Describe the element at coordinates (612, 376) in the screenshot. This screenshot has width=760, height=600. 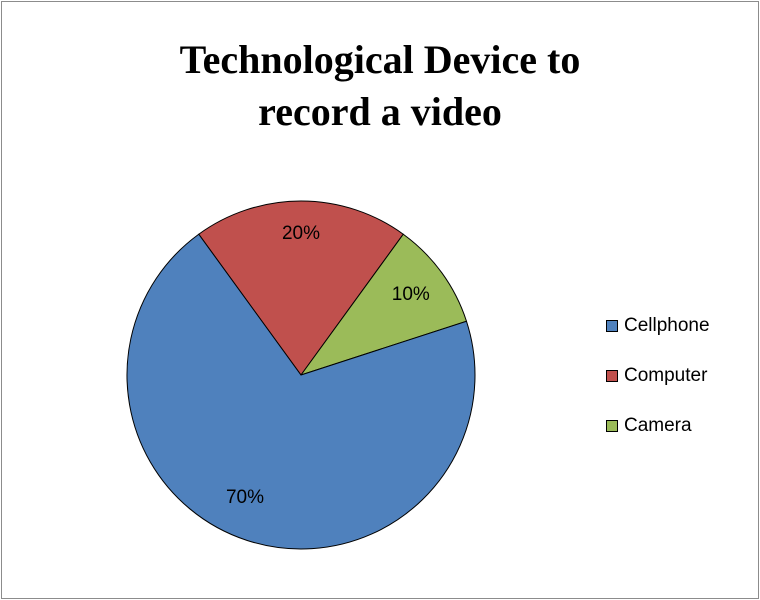
I see `legend-swatch-computer` at that location.